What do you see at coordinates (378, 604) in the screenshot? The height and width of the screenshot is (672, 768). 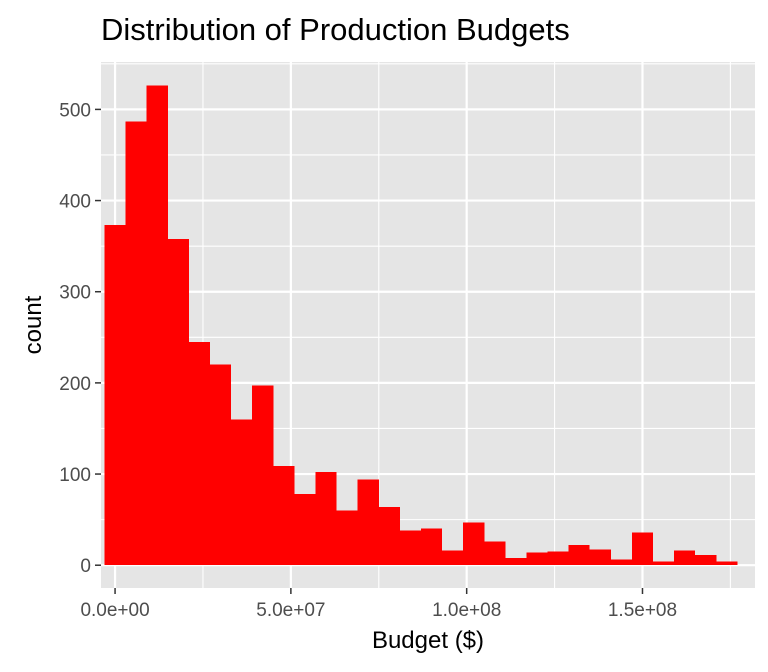 I see `x-axis: 0.0e+00 5.0e+07 1.0e+08 1.5e+08` at bounding box center [378, 604].